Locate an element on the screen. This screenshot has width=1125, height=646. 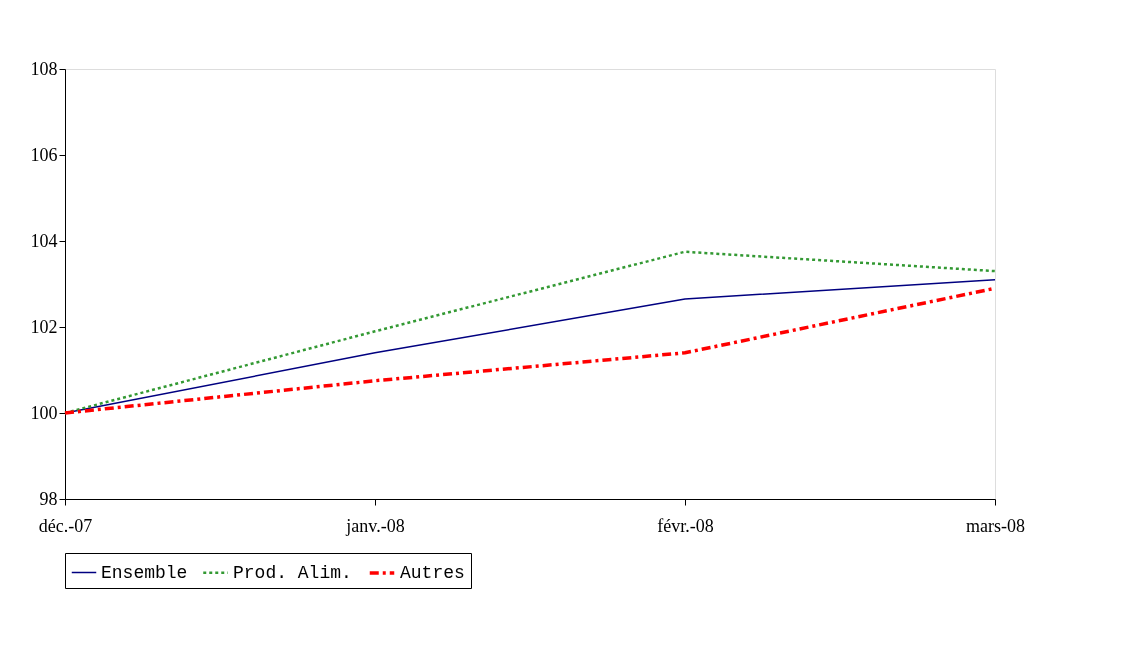
legend-label: Autres is located at coordinates (432, 573).